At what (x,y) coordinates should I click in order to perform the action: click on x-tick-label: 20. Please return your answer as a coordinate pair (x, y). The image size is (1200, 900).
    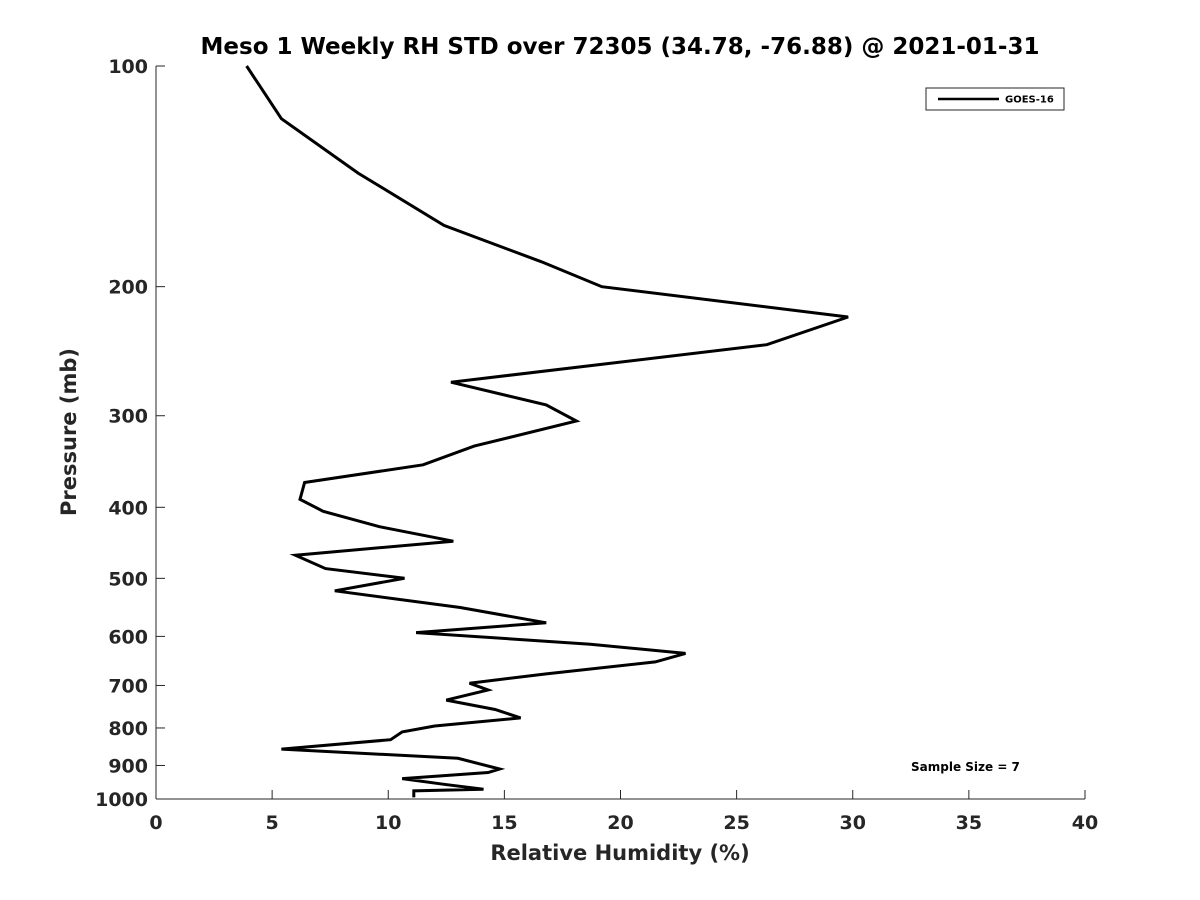
    Looking at the image, I should click on (620, 823).